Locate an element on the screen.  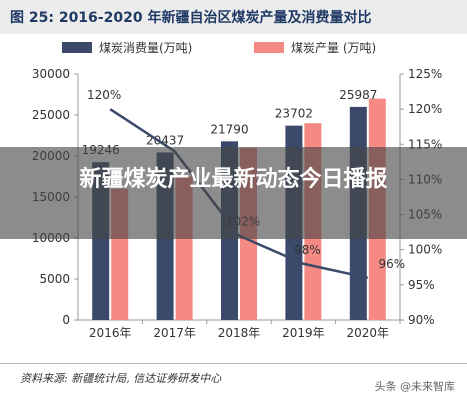
legend-label-0: 煤炭消费量(万吨) is located at coordinates (145, 48).